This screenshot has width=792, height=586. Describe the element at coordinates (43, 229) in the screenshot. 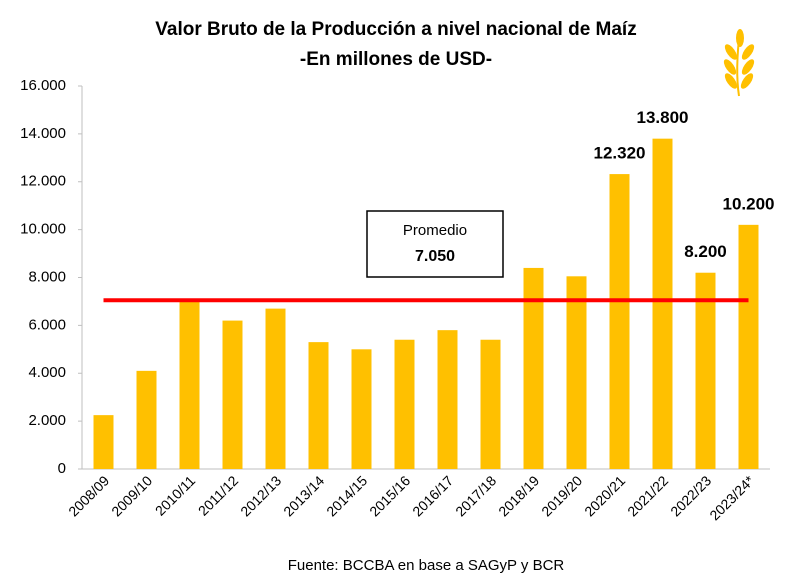

I see `y-tick-label: 10.000` at that location.